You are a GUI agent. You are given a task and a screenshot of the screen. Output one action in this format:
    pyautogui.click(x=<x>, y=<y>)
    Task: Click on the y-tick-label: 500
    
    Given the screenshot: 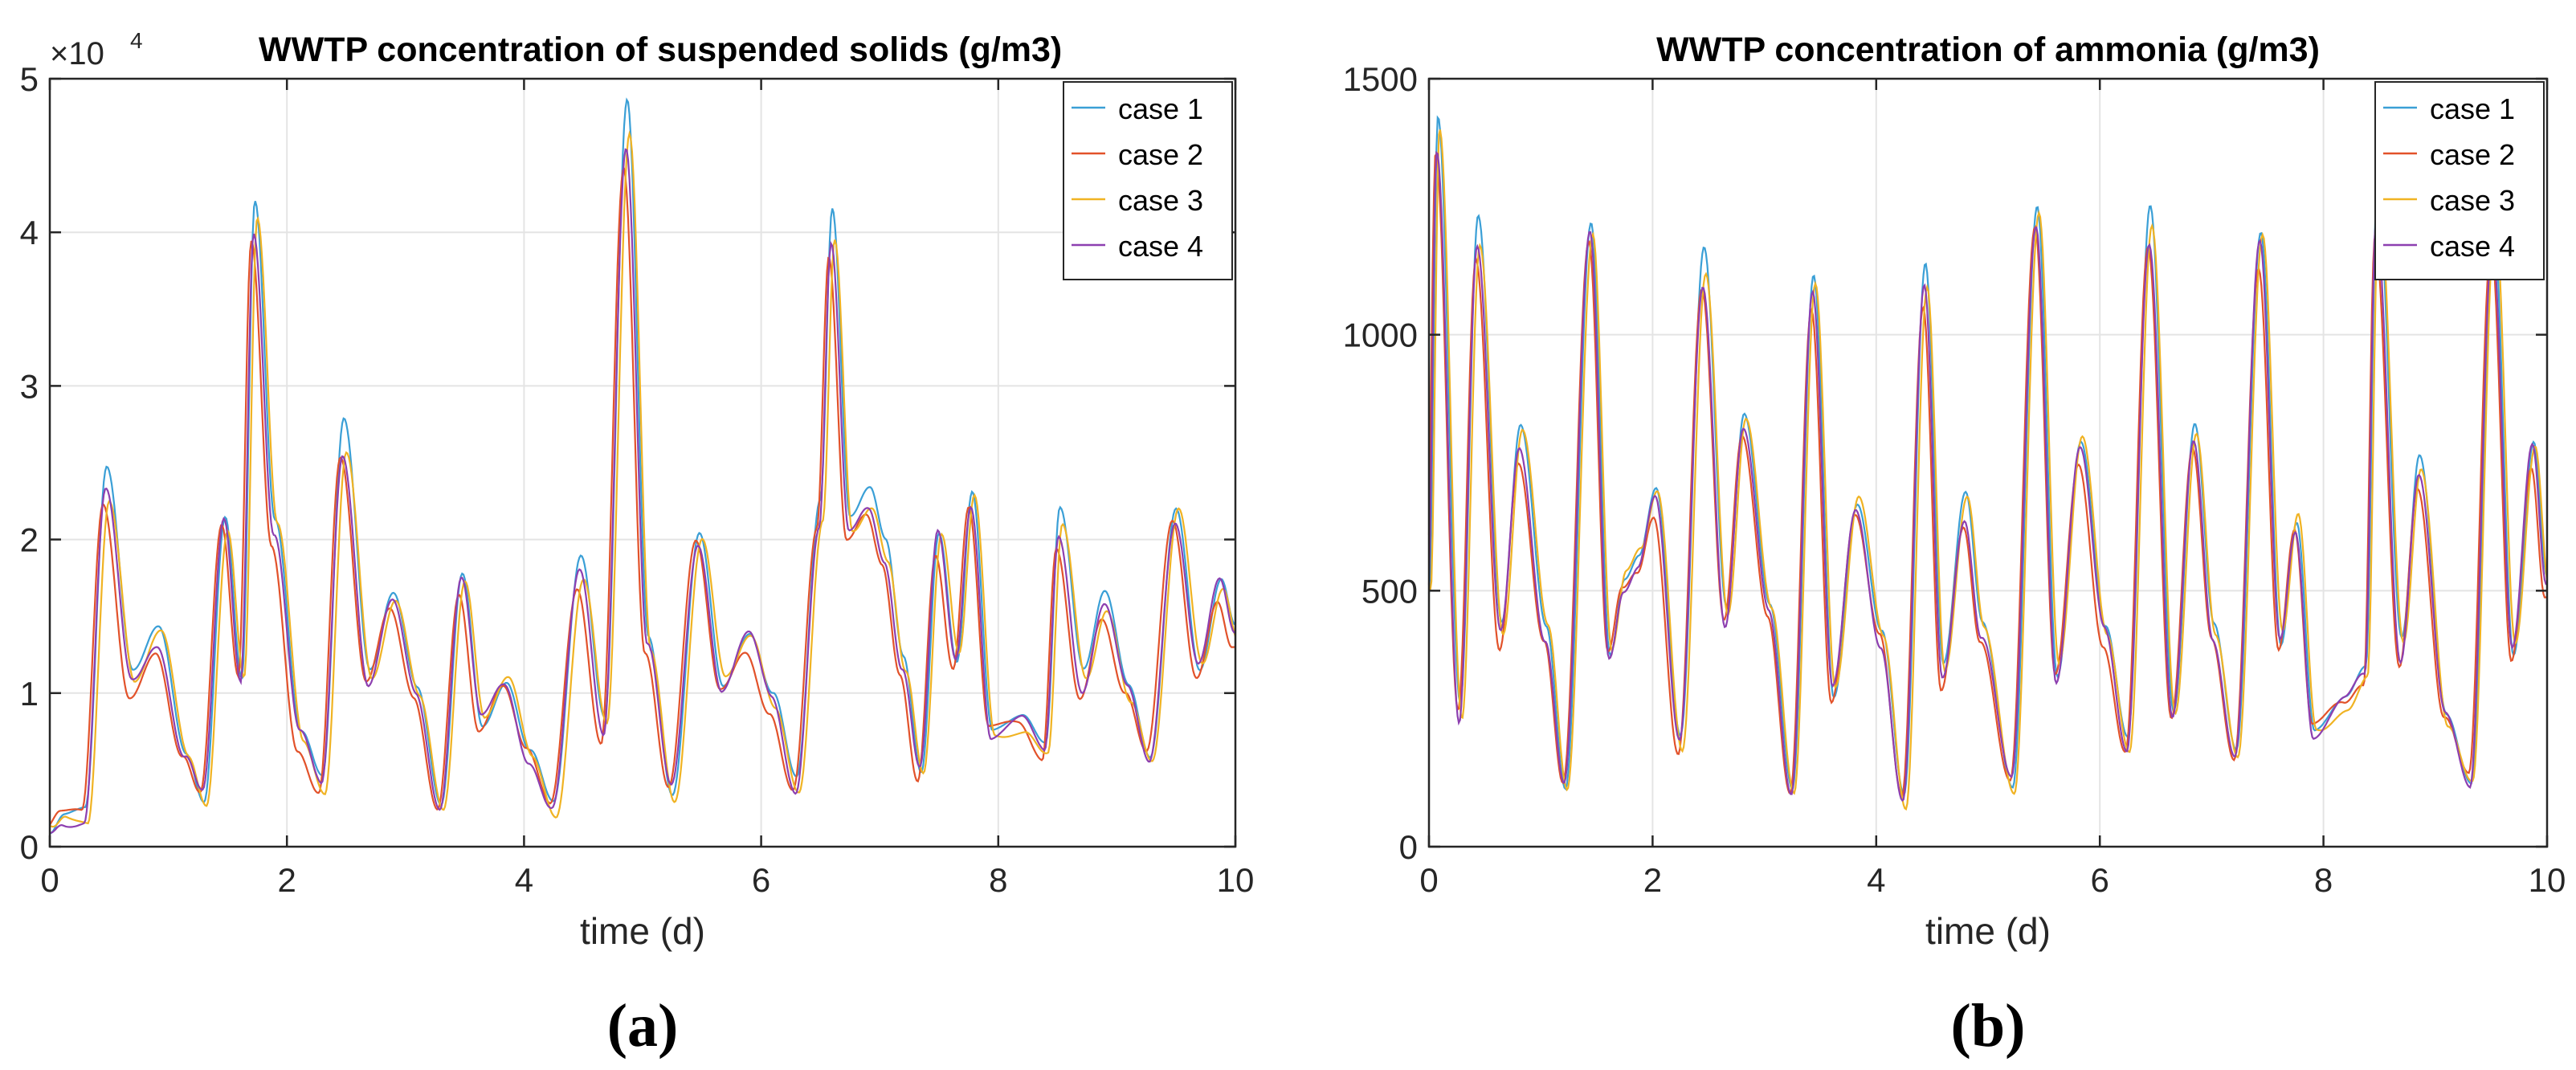 What is the action you would take?
    pyautogui.click(x=1389, y=591)
    